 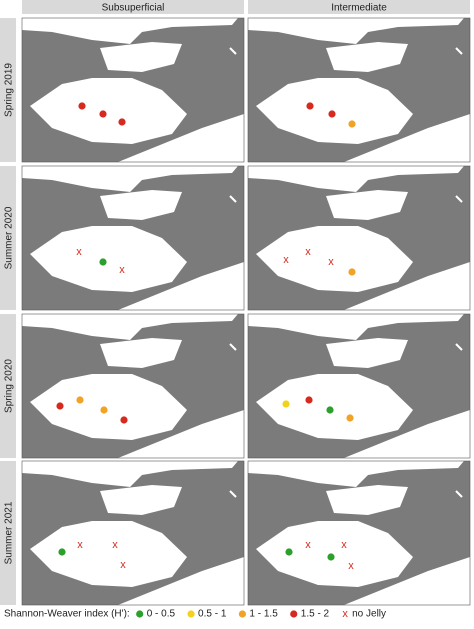 I want to click on row-header: Spring 2019, so click(x=9, y=90).